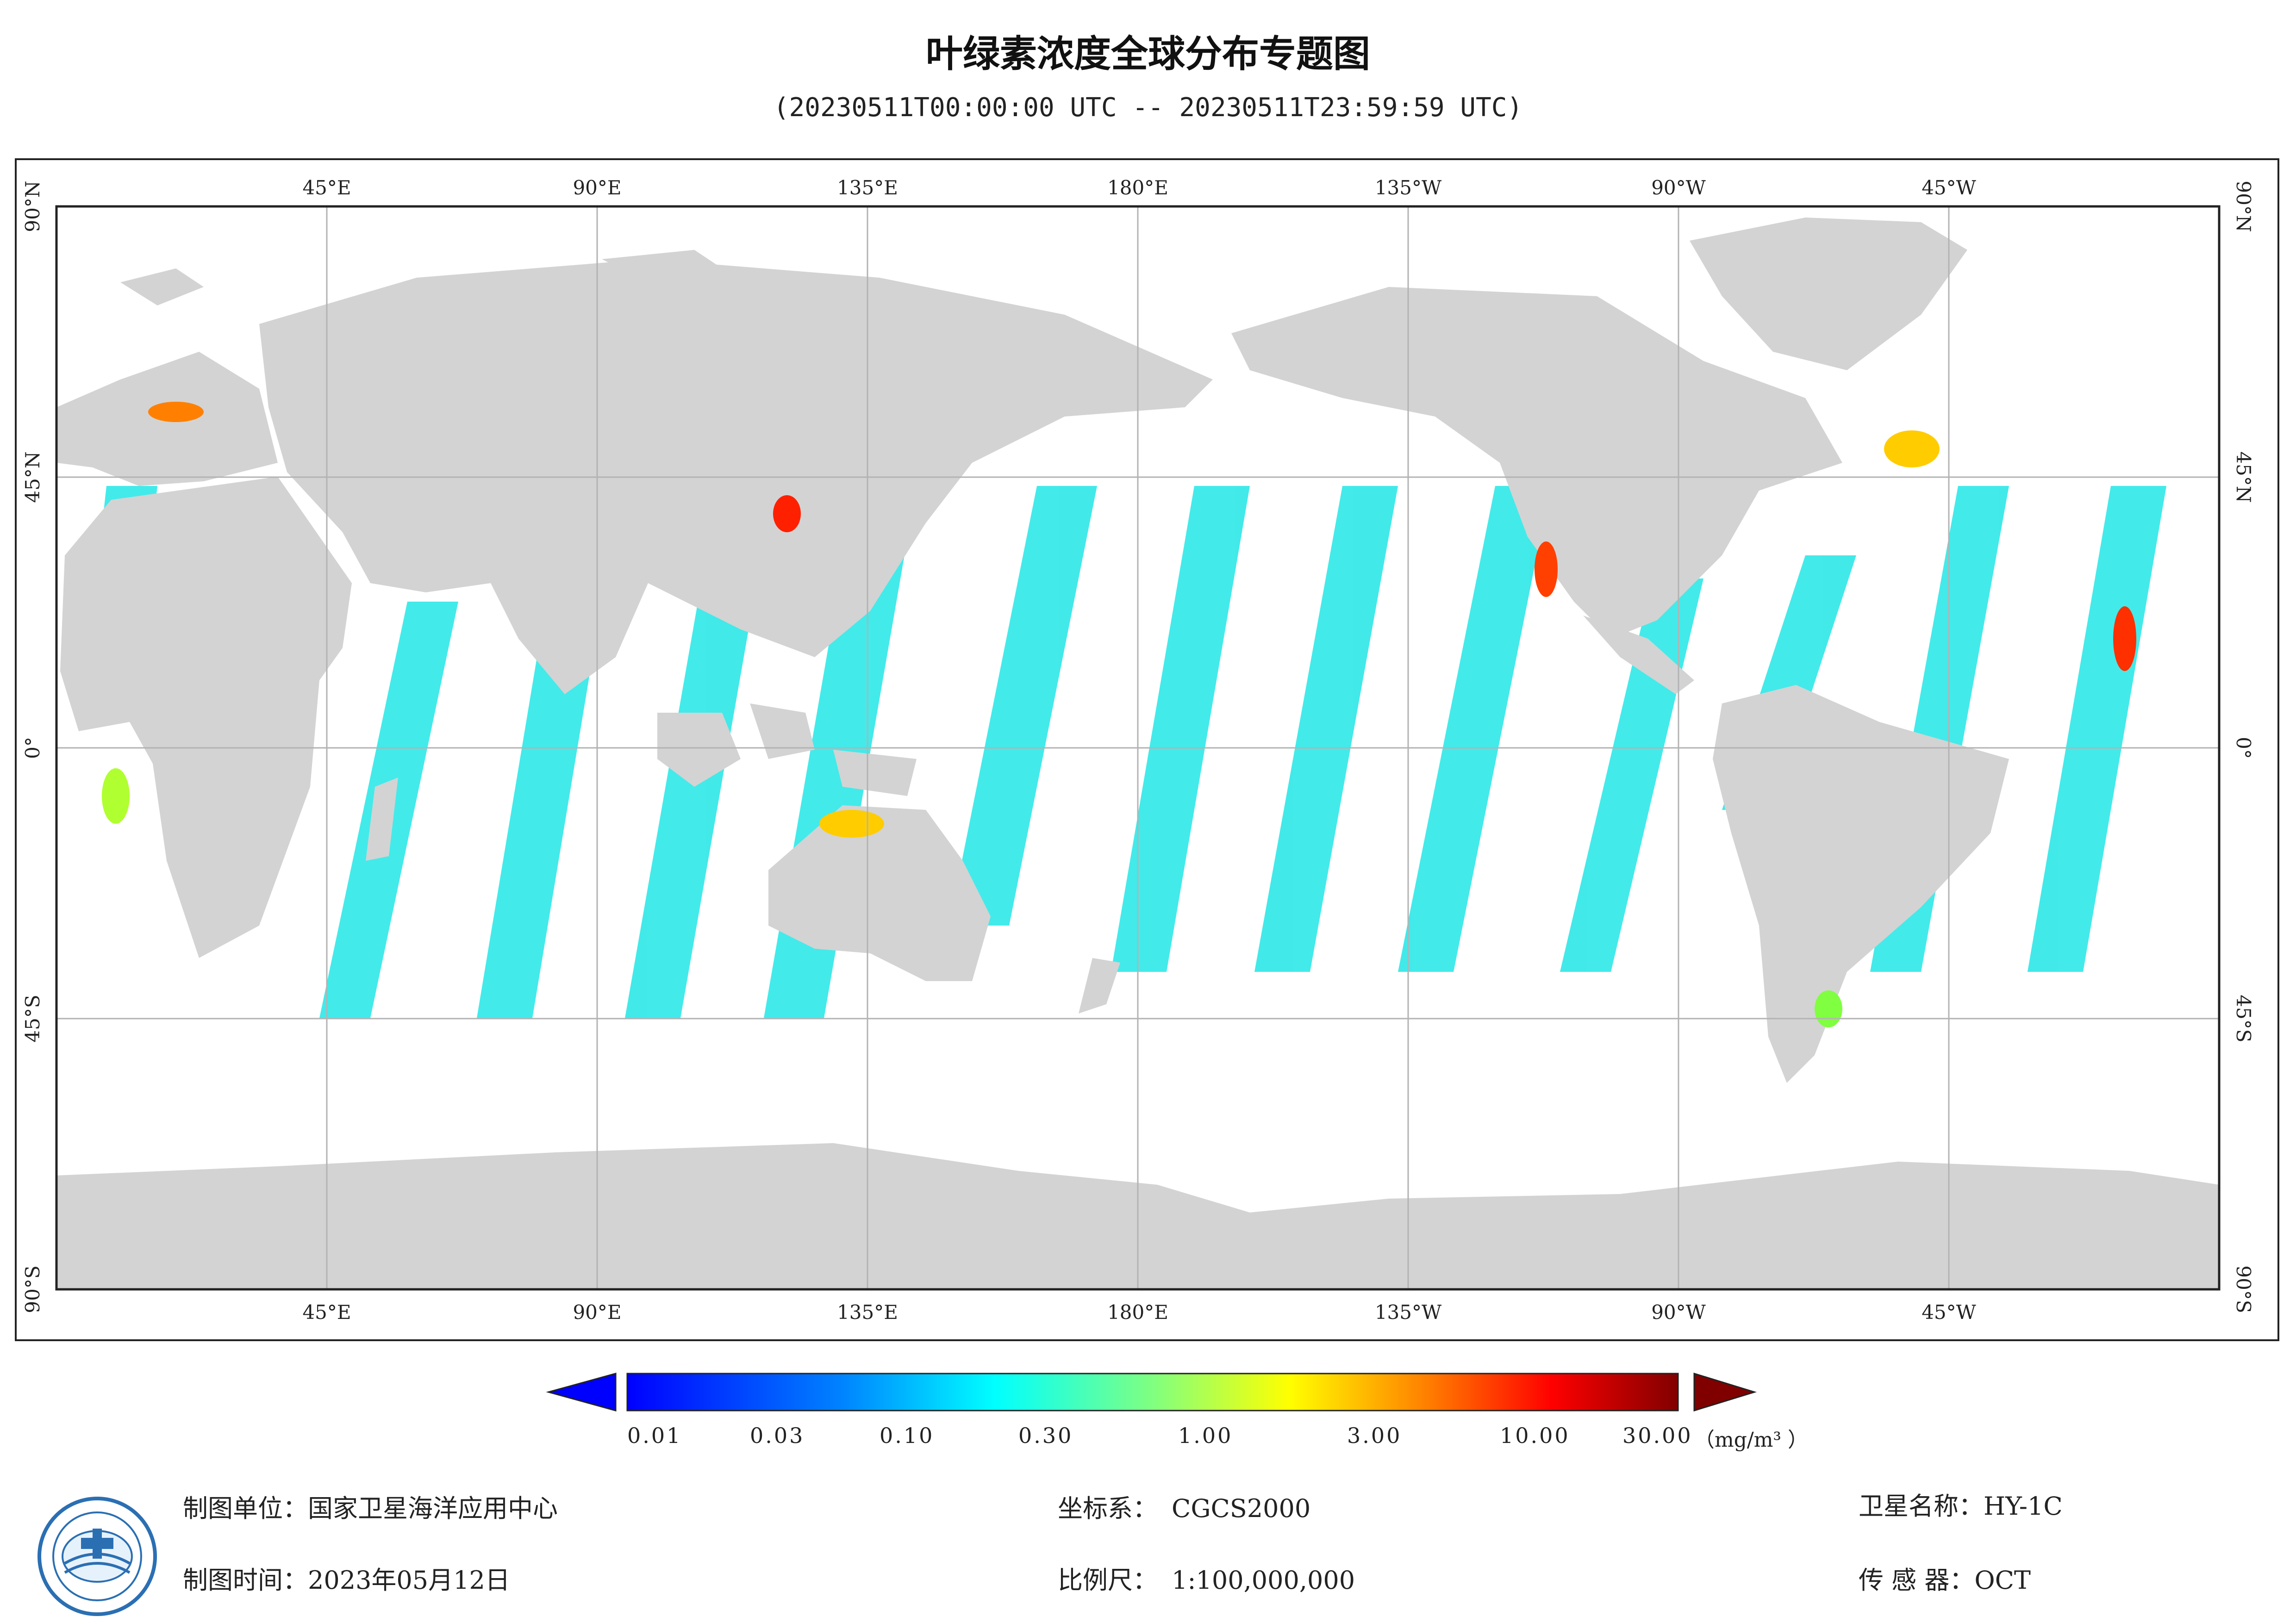 The width and height of the screenshot is (2296, 1623). What do you see at coordinates (1206, 1580) in the screenshot?
I see `map-scale: 比例尺： 1:100,000,000` at bounding box center [1206, 1580].